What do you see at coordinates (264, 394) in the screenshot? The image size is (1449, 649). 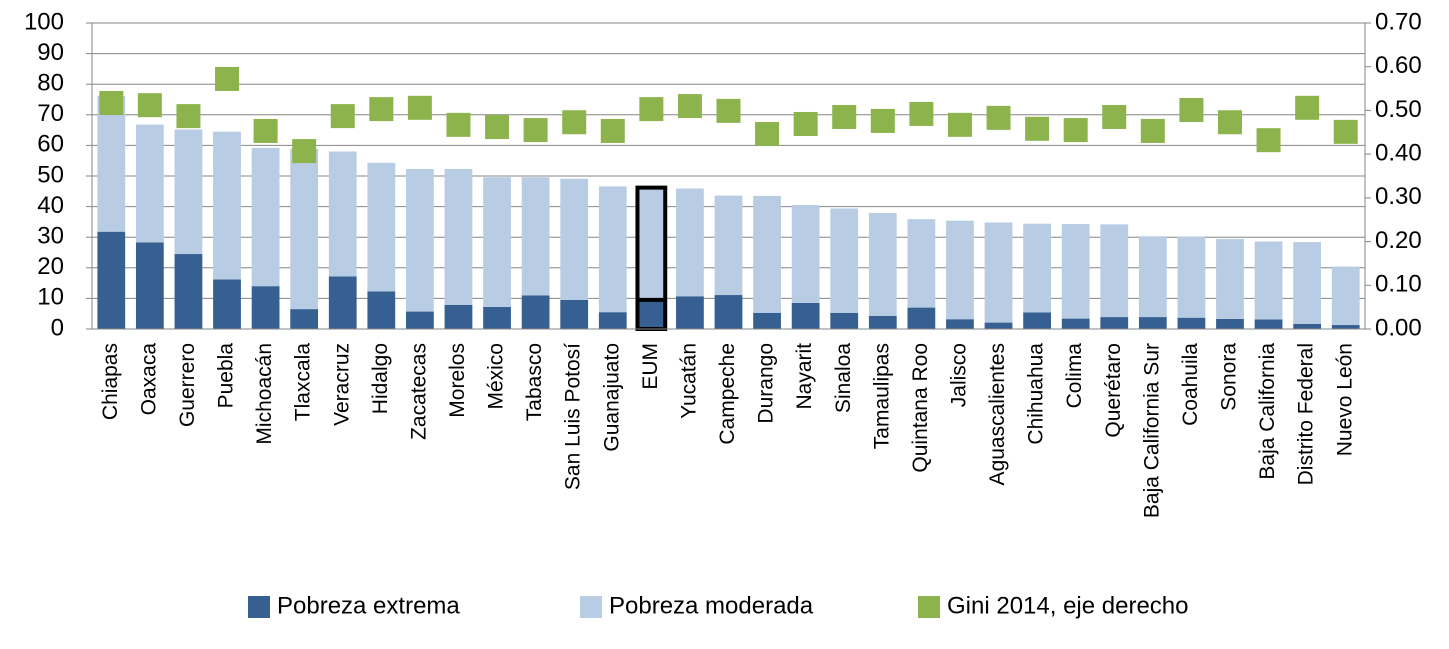 I see `x-tick-label: Michoacán` at bounding box center [264, 394].